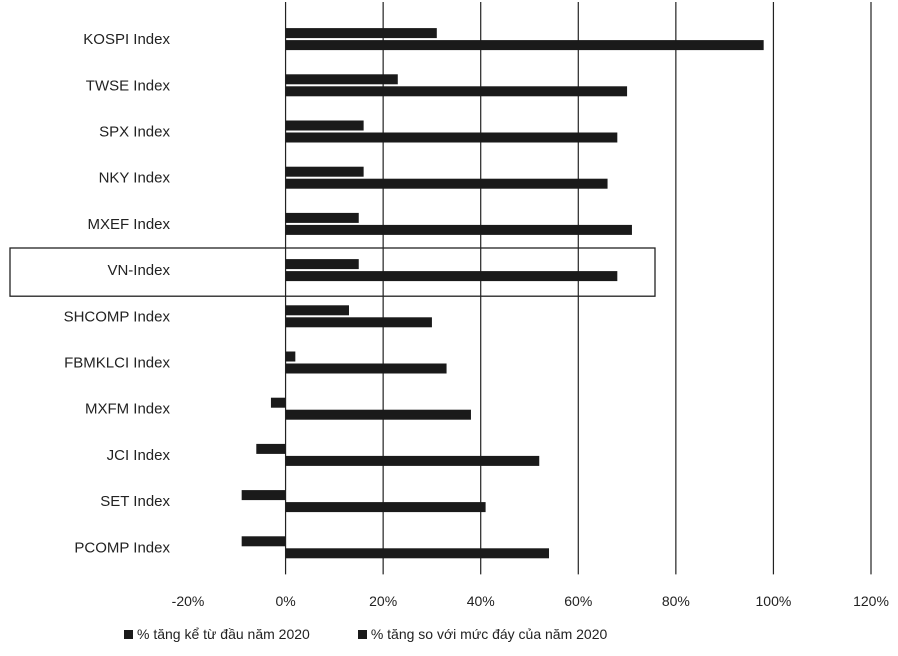  I want to click on x-tick-label: -20%, so click(188, 601).